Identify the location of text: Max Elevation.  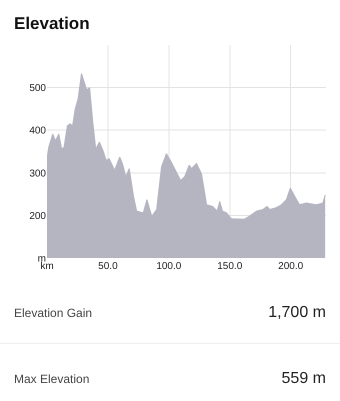
(52, 379).